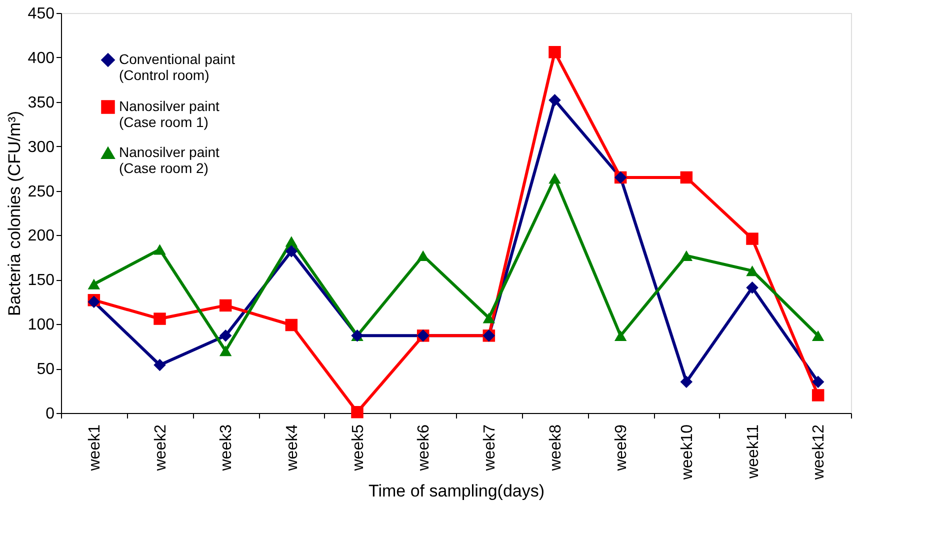  I want to click on x-tick-label: week12, so click(819, 452).